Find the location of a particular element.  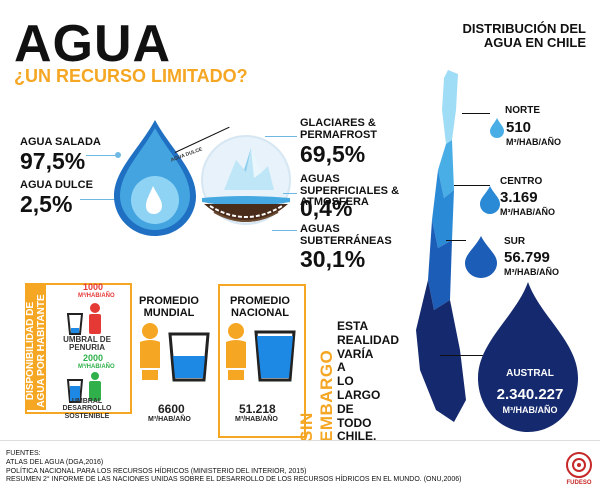

salada-connector-dot is located at coordinates (118, 155).